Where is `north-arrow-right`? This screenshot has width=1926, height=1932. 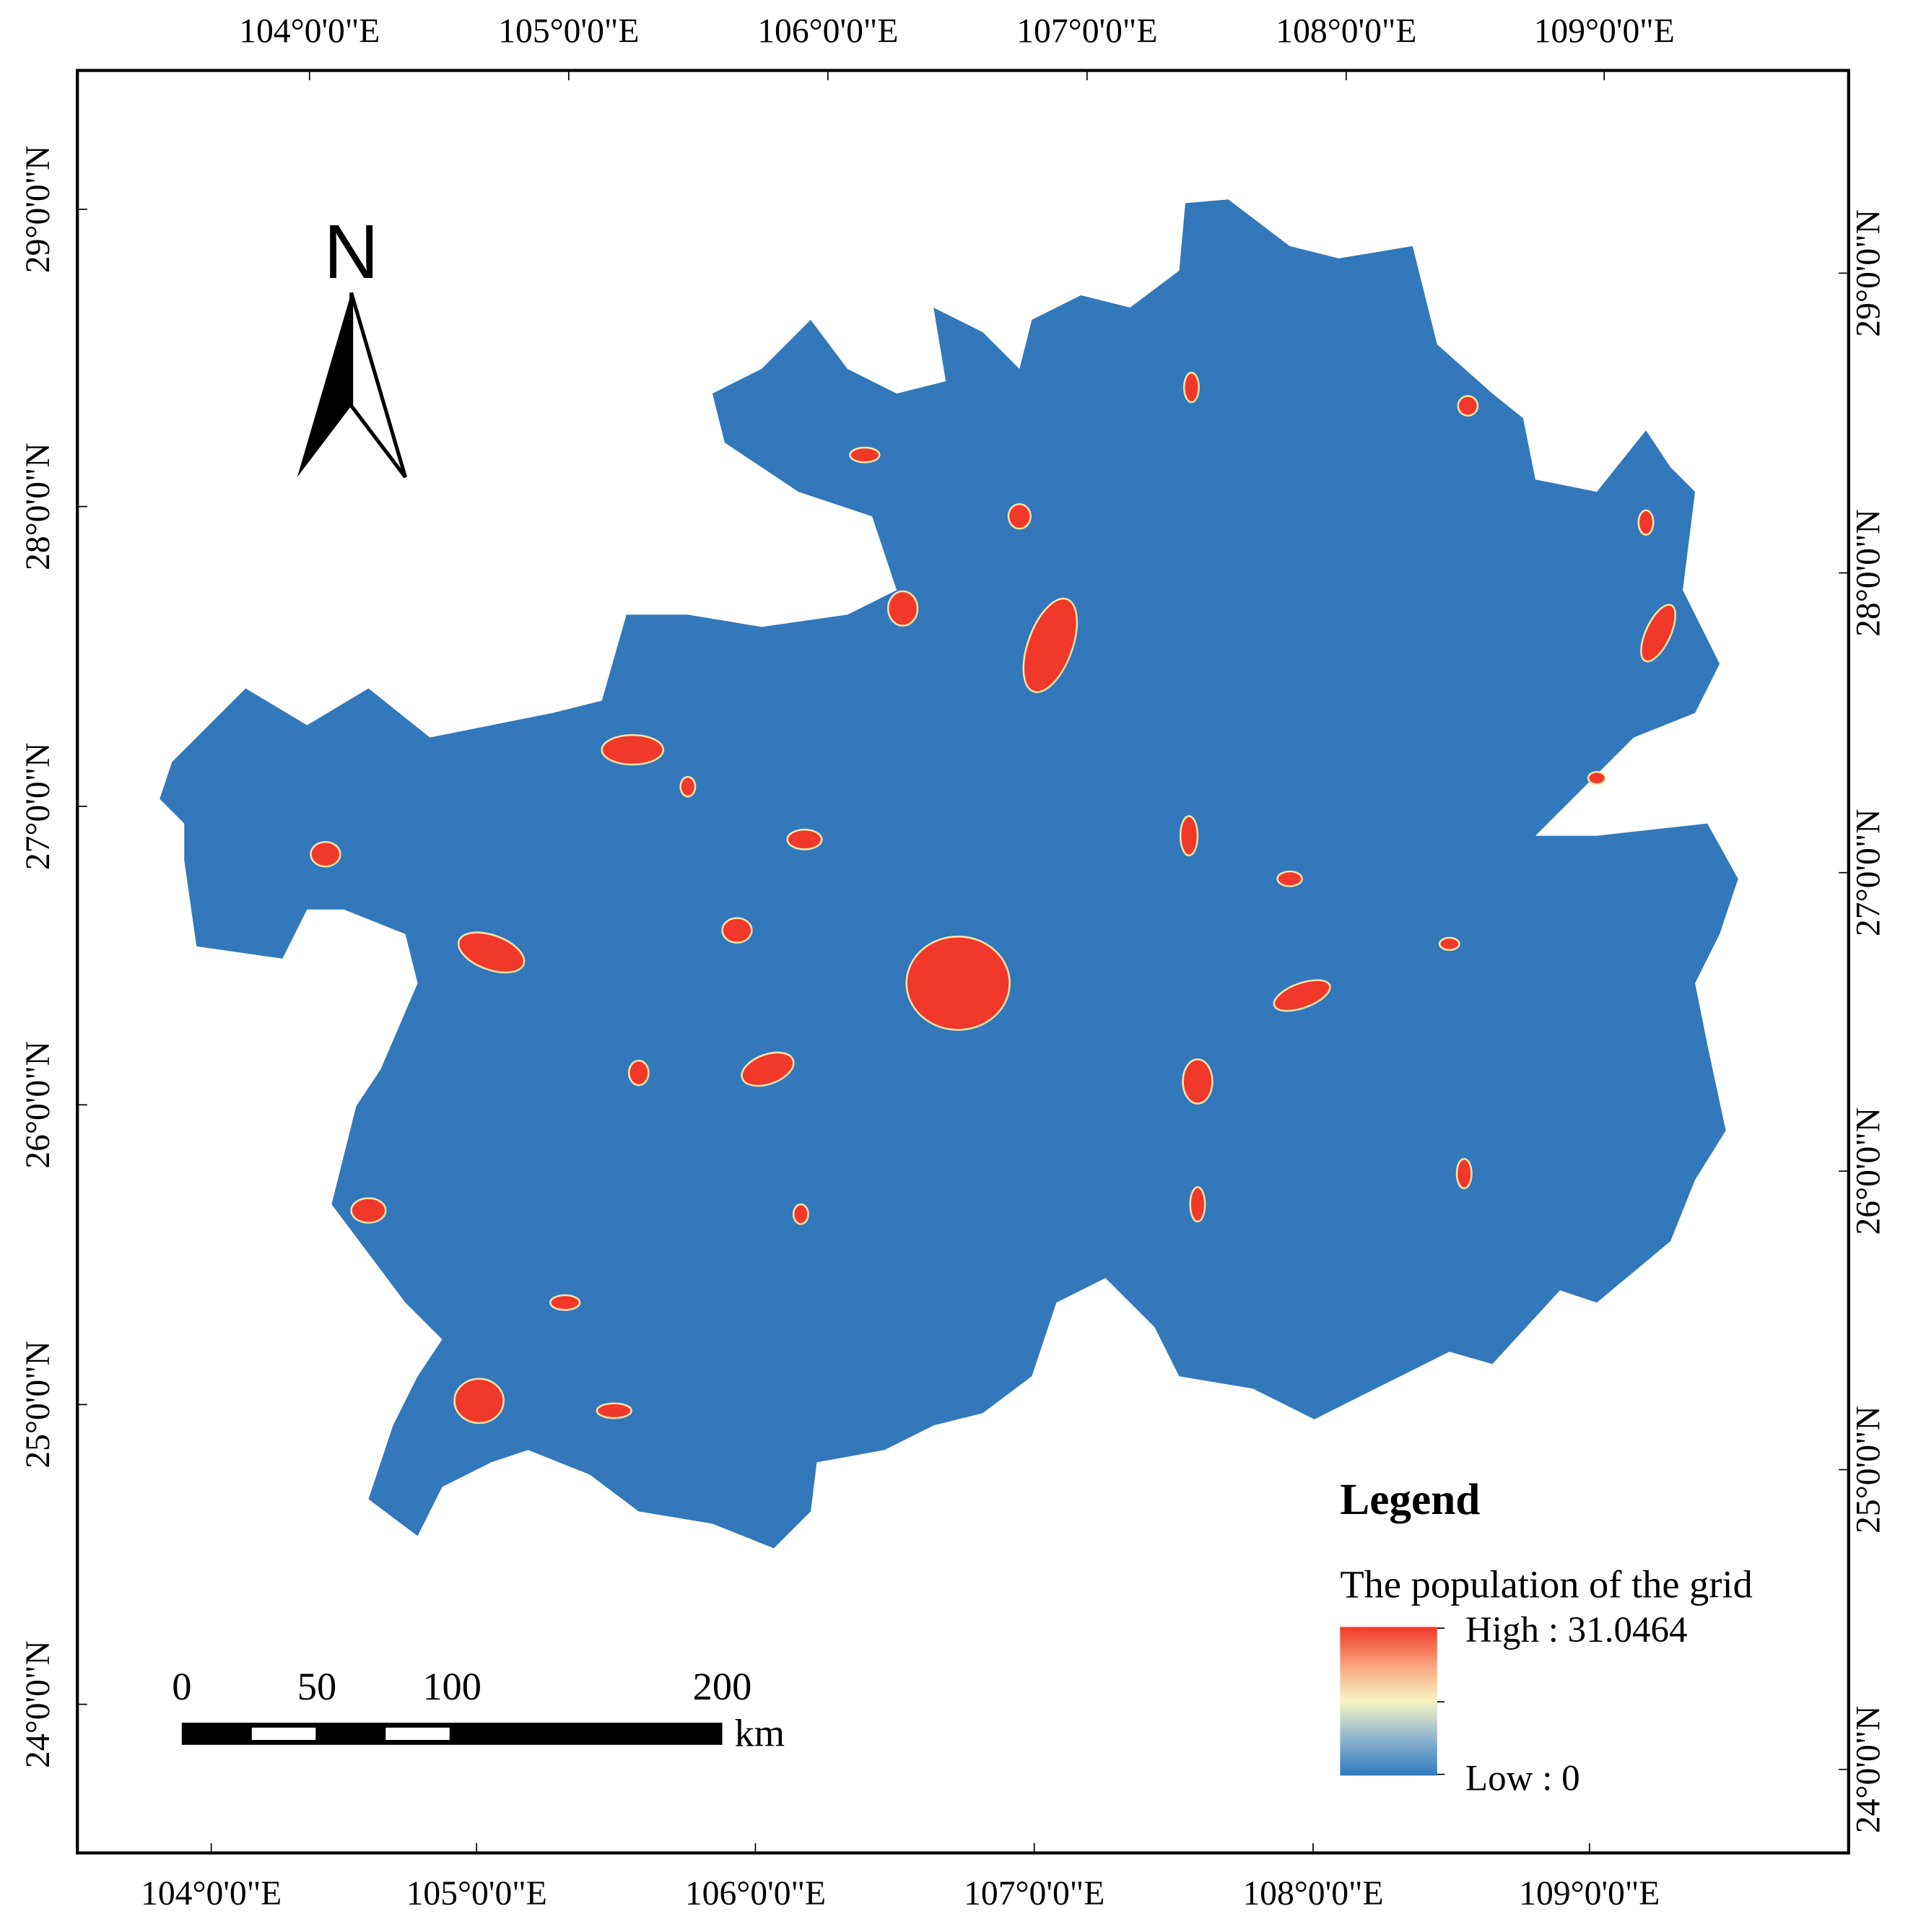 north-arrow-right is located at coordinates (378, 386).